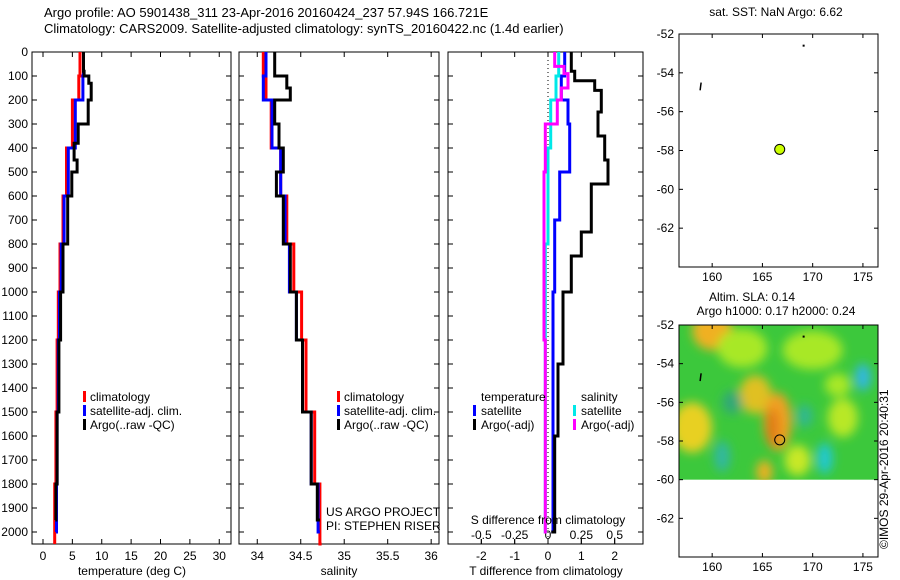  I want to click on y-tick-label: 2000, so click(14, 532).